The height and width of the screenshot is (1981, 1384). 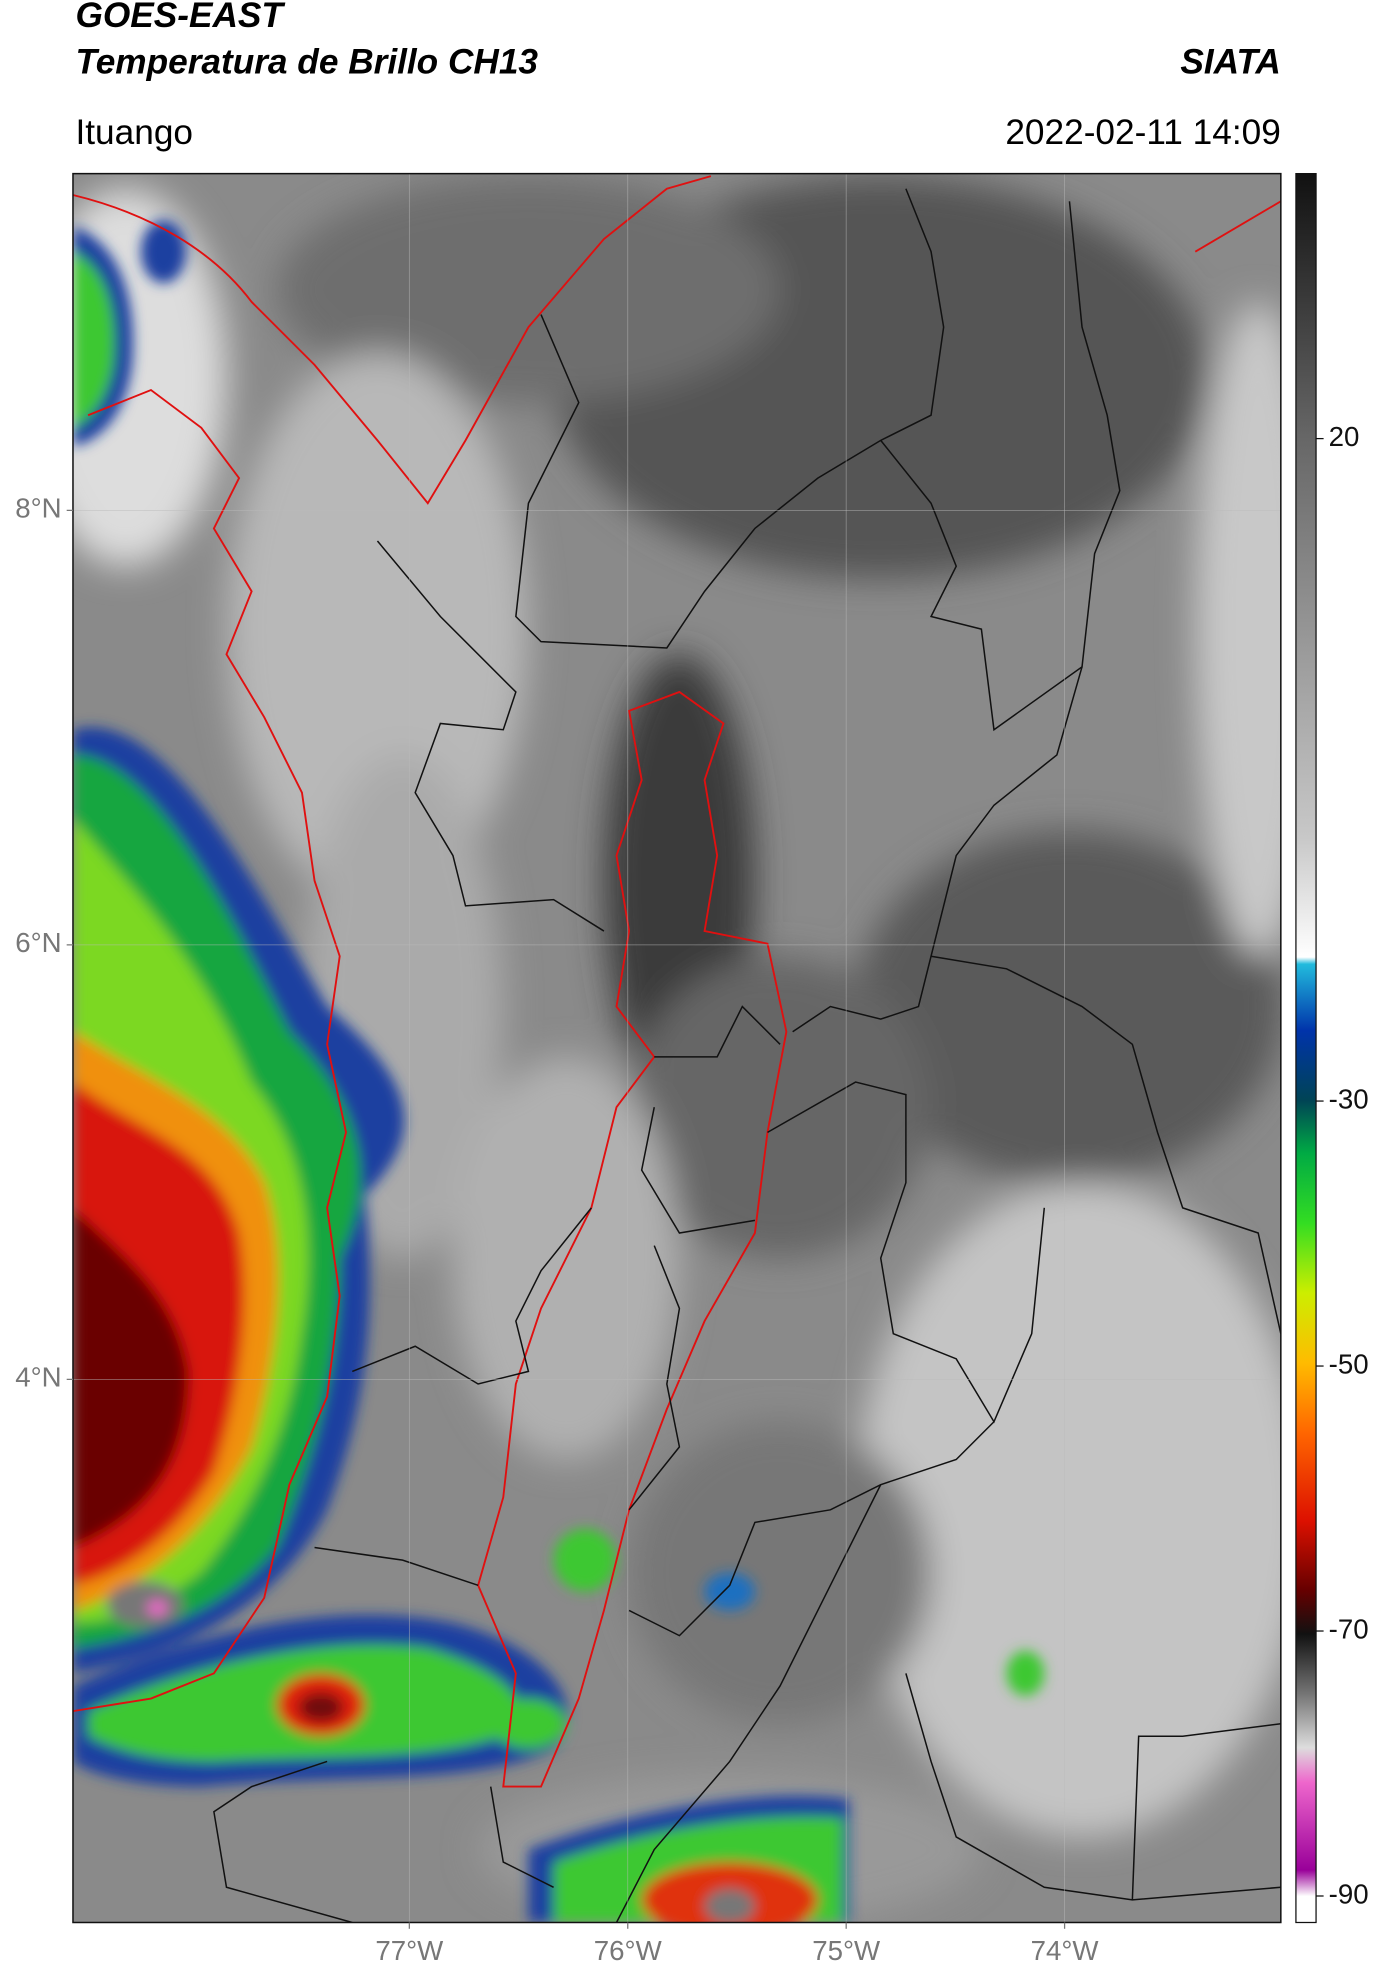 What do you see at coordinates (1230, 61) in the screenshot?
I see `source: SIATA` at bounding box center [1230, 61].